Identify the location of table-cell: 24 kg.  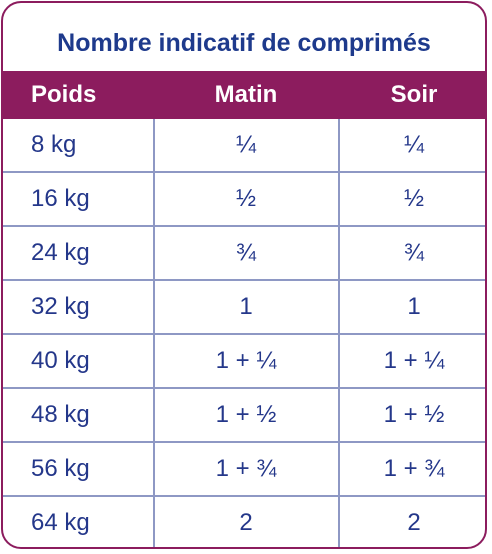
(60, 252).